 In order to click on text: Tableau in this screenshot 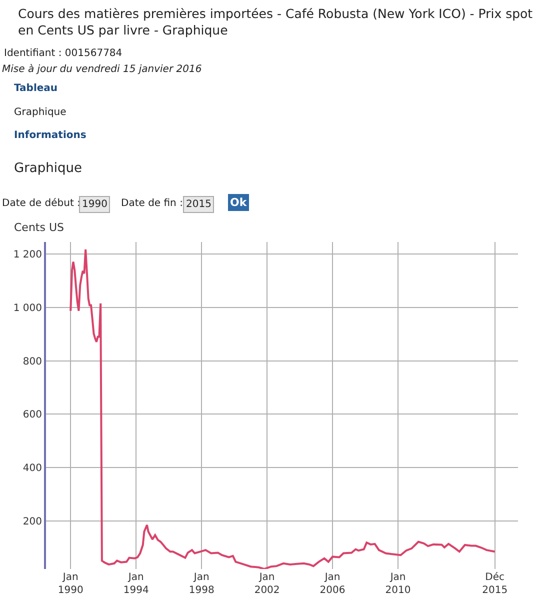, I will do `click(36, 88)`.